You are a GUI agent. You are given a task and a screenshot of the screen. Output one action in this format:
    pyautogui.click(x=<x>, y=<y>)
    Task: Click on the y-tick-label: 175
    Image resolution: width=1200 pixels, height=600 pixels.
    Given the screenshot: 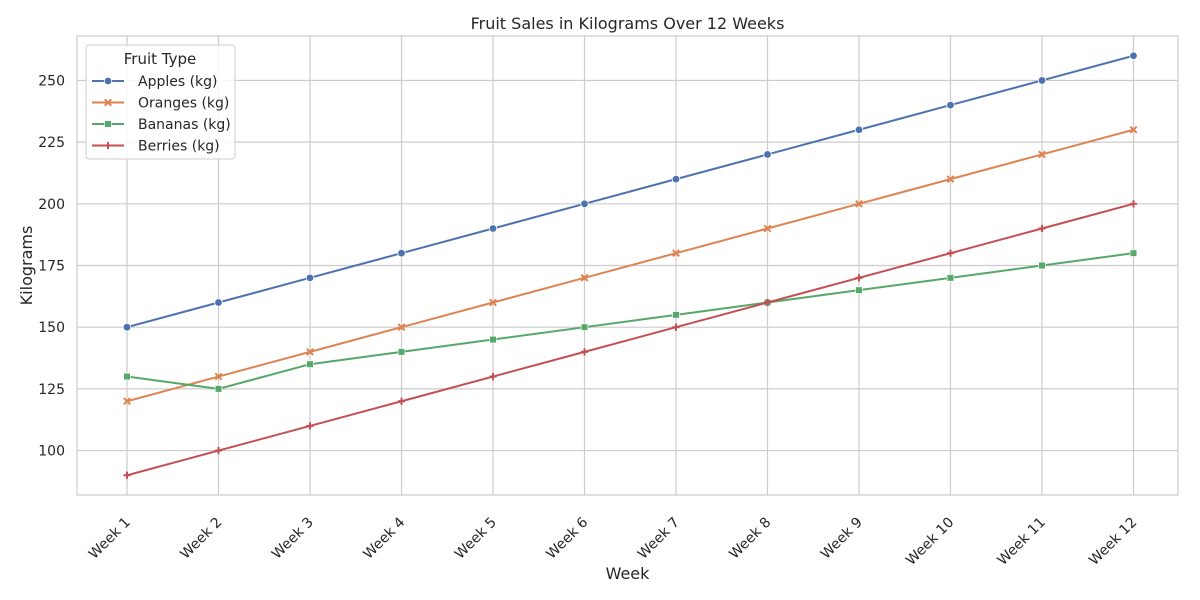 What is the action you would take?
    pyautogui.click(x=51, y=267)
    